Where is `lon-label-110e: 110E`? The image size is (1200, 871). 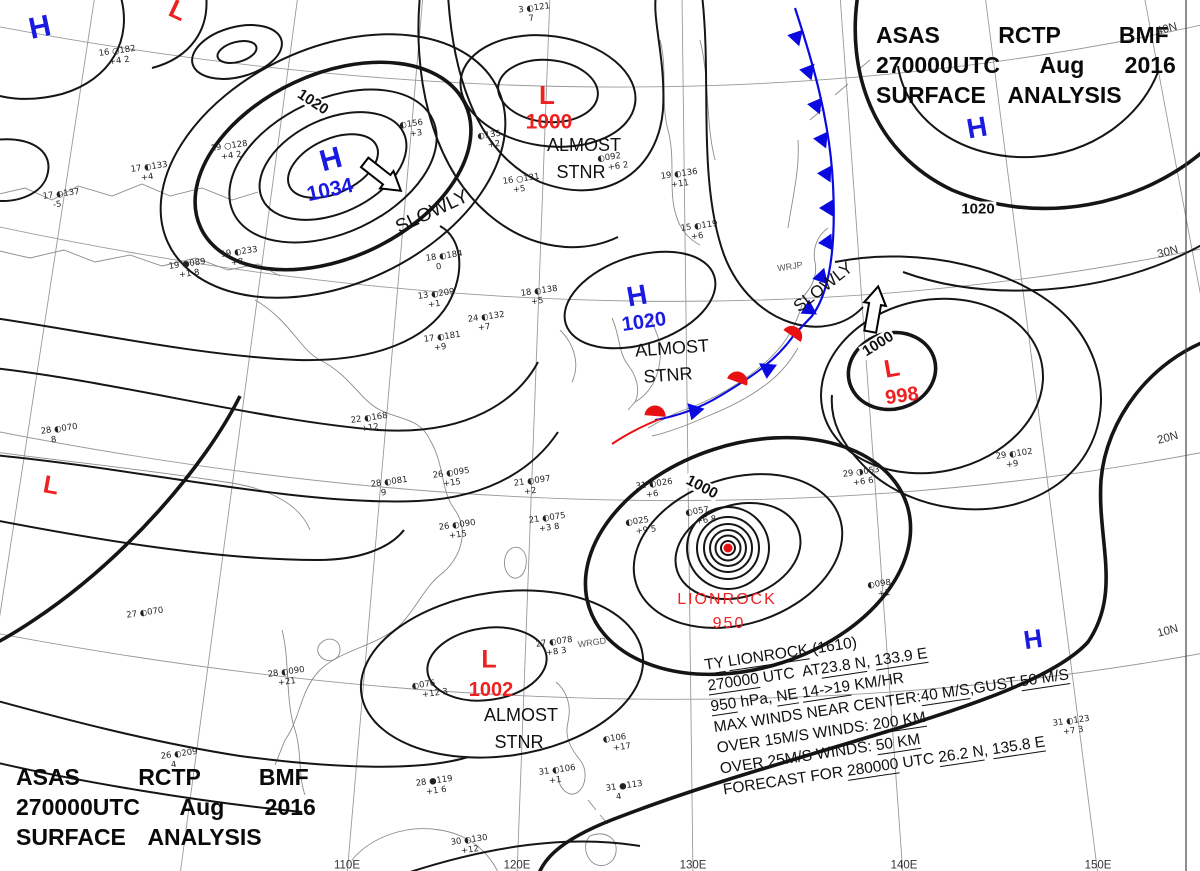 lon-label-110e: 110E is located at coordinates (347, 865).